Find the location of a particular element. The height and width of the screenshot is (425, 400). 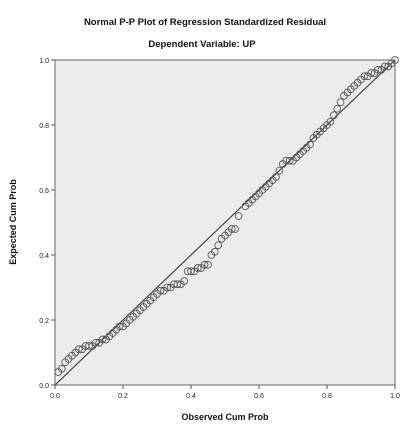

y-tick-label: 1.0 is located at coordinates (44, 61).